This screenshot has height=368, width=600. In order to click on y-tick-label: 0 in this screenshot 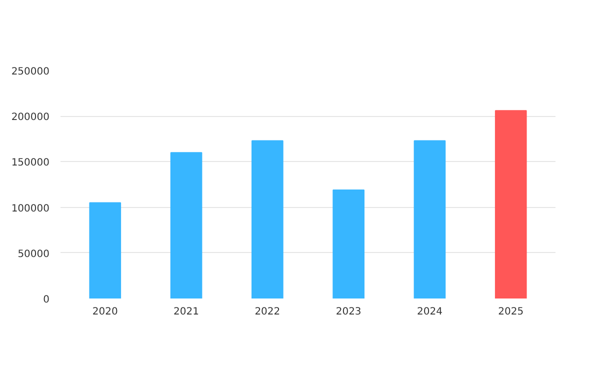, I will do `click(46, 300)`.